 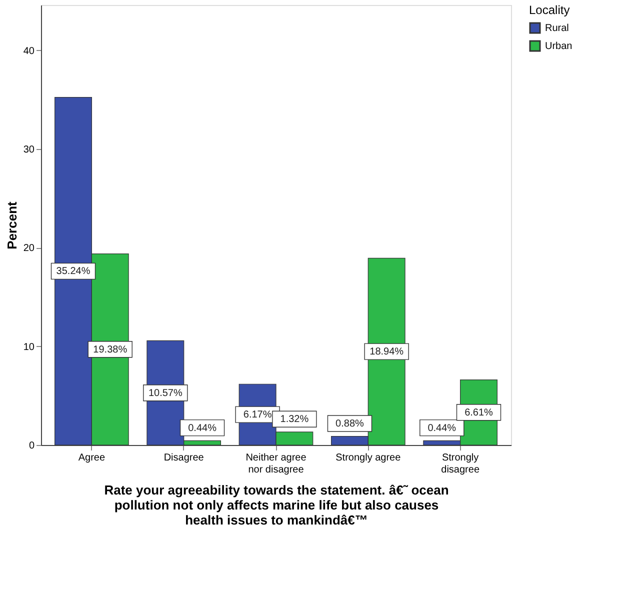 I want to click on y-tick-label: 40, so click(x=29, y=51).